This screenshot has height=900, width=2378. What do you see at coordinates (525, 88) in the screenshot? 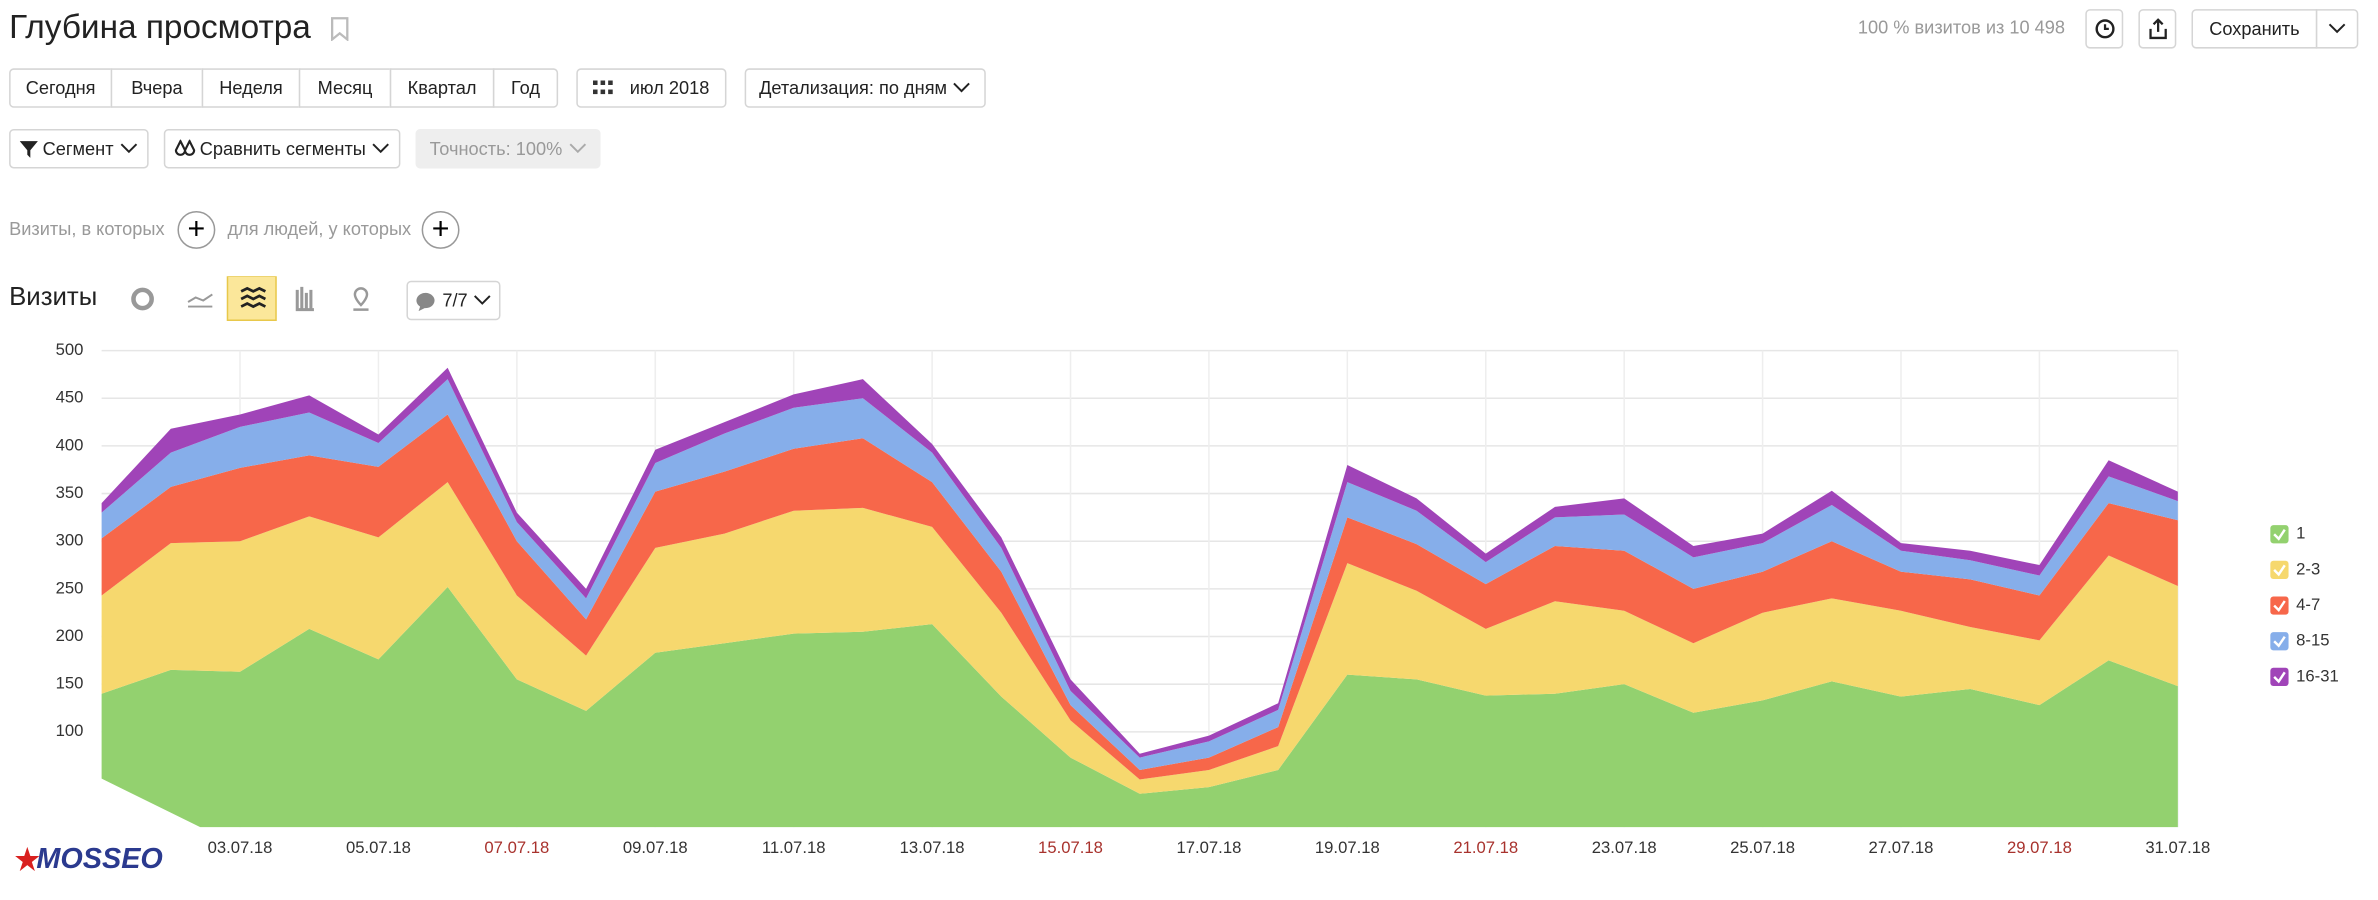
I see `period-button: Год` at bounding box center [525, 88].